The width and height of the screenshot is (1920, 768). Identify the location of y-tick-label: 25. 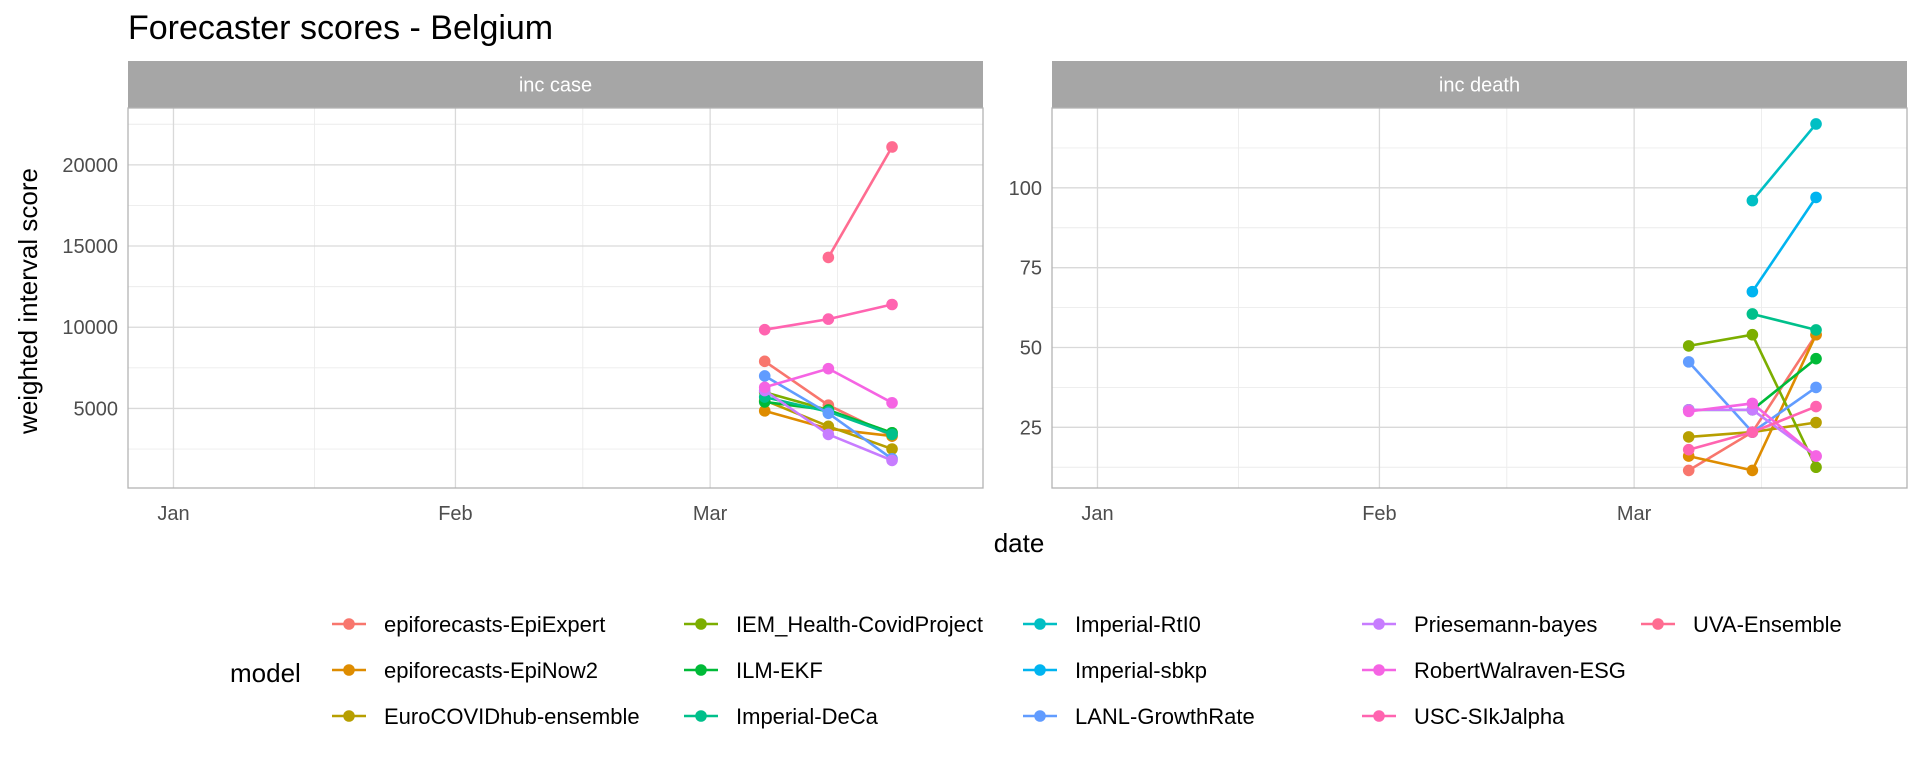
(1031, 428).